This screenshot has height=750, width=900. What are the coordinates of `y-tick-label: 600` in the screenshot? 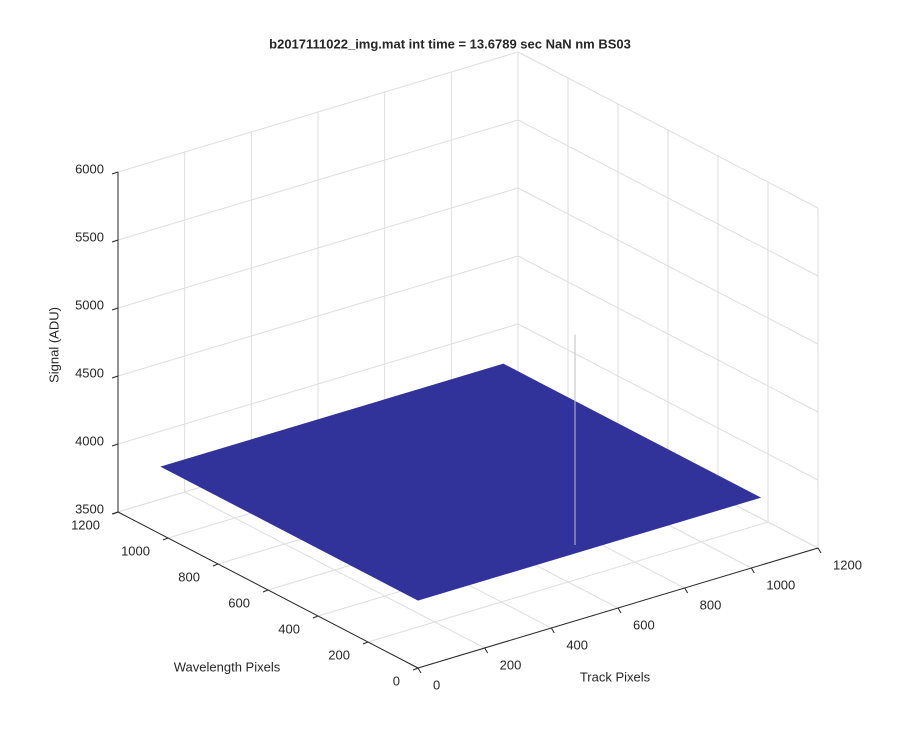 It's located at (239, 602).